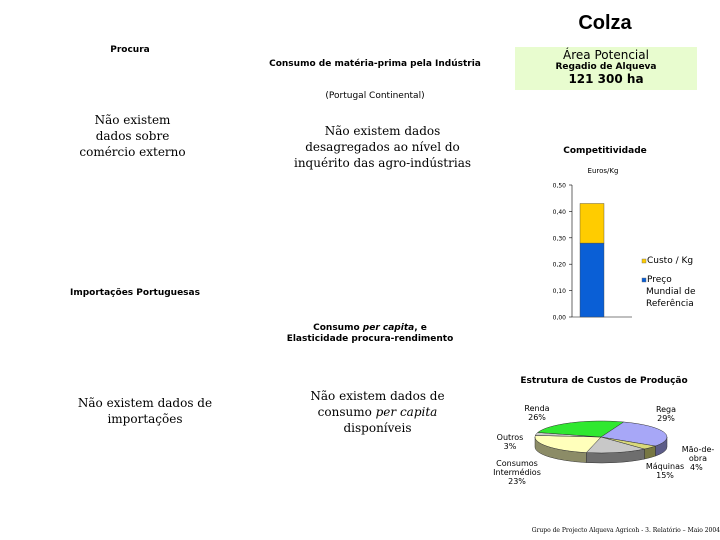  Describe the element at coordinates (603, 381) in the screenshot. I see `pie-chart-title: Estrutura de Custos de Produção` at that location.